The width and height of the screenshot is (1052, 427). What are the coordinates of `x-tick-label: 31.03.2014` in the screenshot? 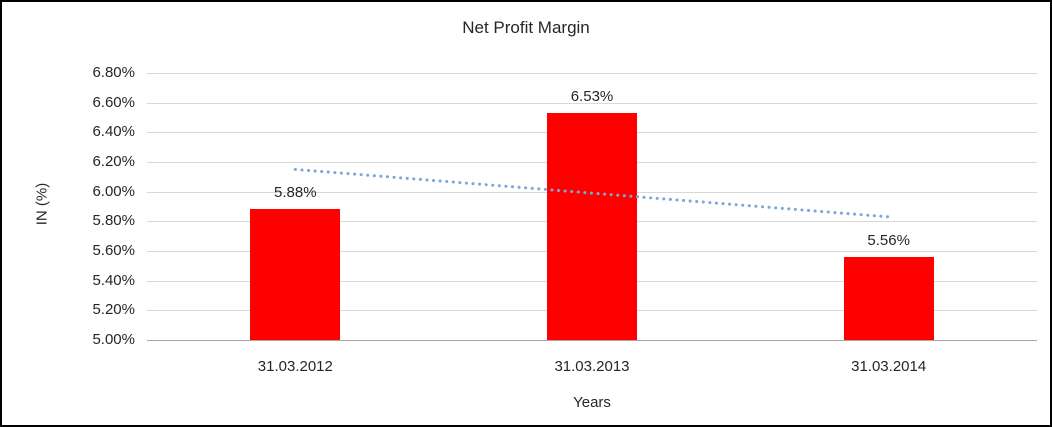 It's located at (889, 366).